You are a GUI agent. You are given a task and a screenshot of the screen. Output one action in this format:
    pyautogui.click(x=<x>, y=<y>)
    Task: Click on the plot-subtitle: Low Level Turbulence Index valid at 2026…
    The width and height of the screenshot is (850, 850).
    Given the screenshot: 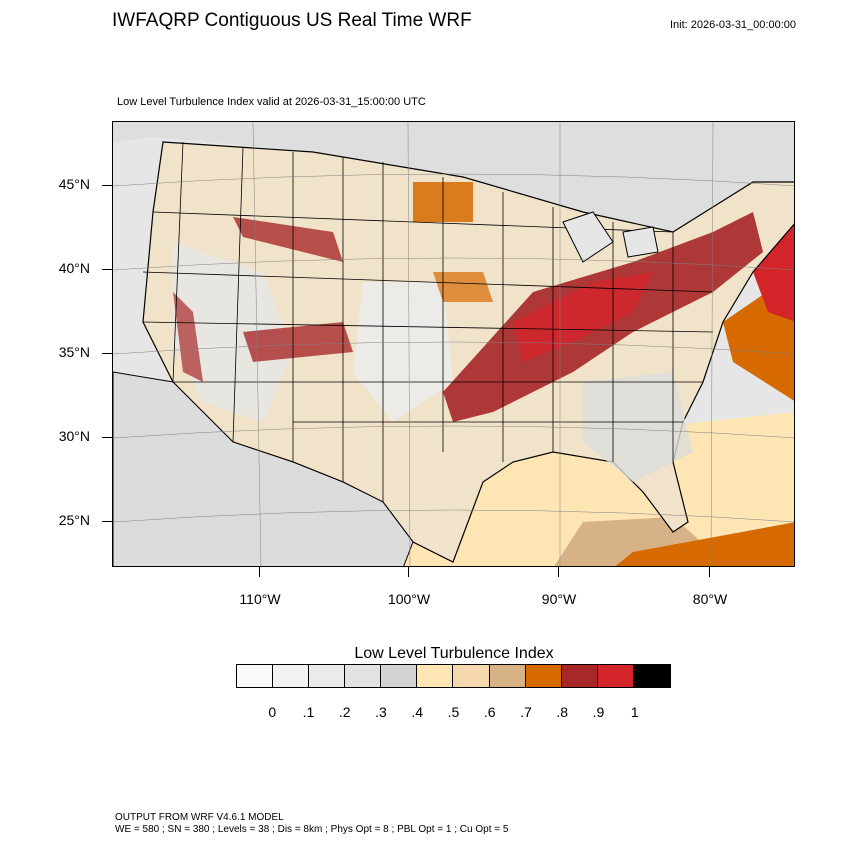 What is the action you would take?
    pyautogui.click(x=271, y=102)
    